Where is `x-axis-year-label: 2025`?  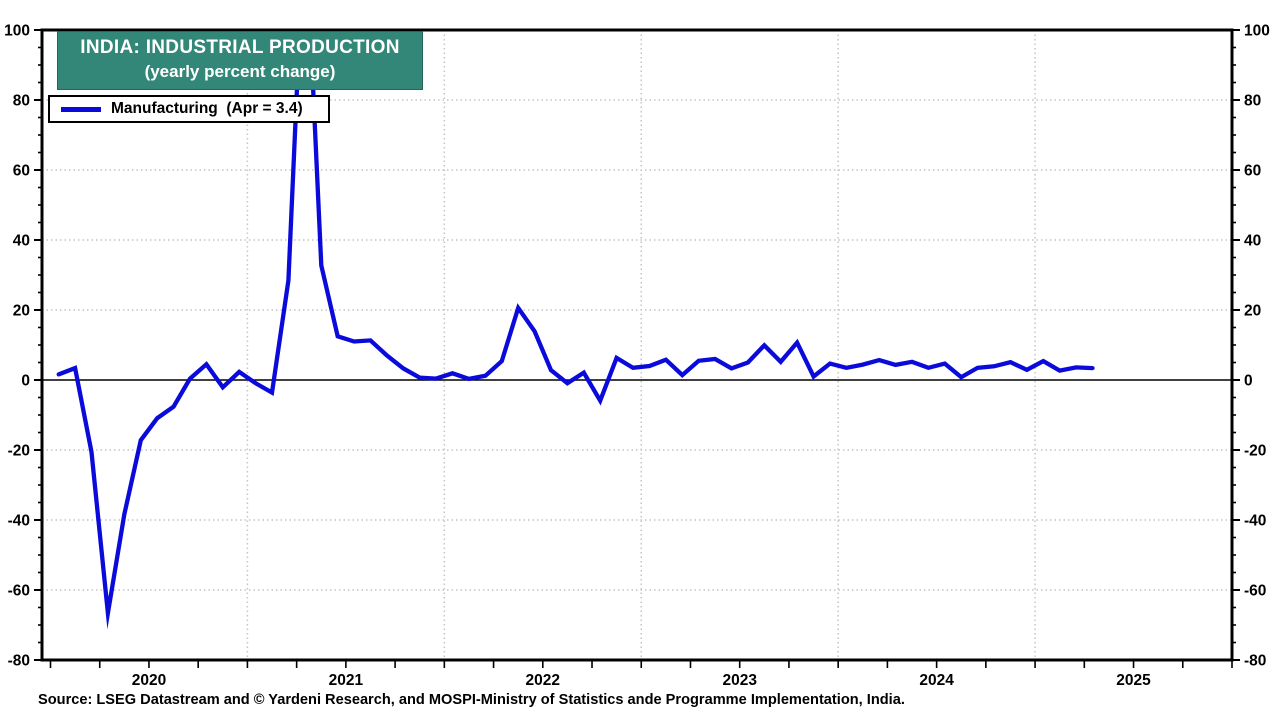 x-axis-year-label: 2025 is located at coordinates (1133, 680).